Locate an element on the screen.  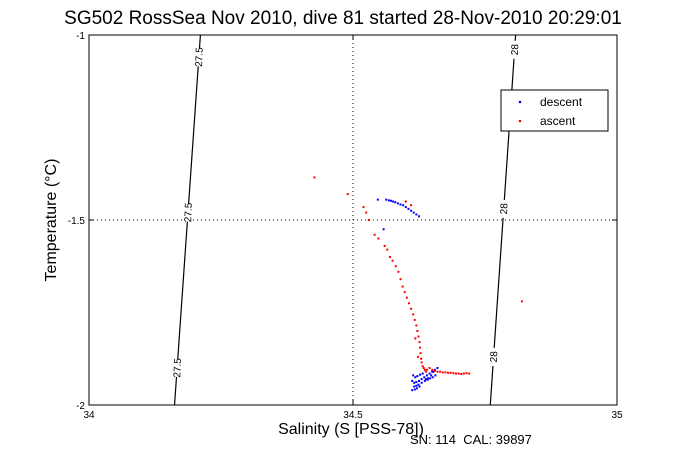
serial-cal-note: SN: 114 CAL: 39897 is located at coordinates (471, 439).